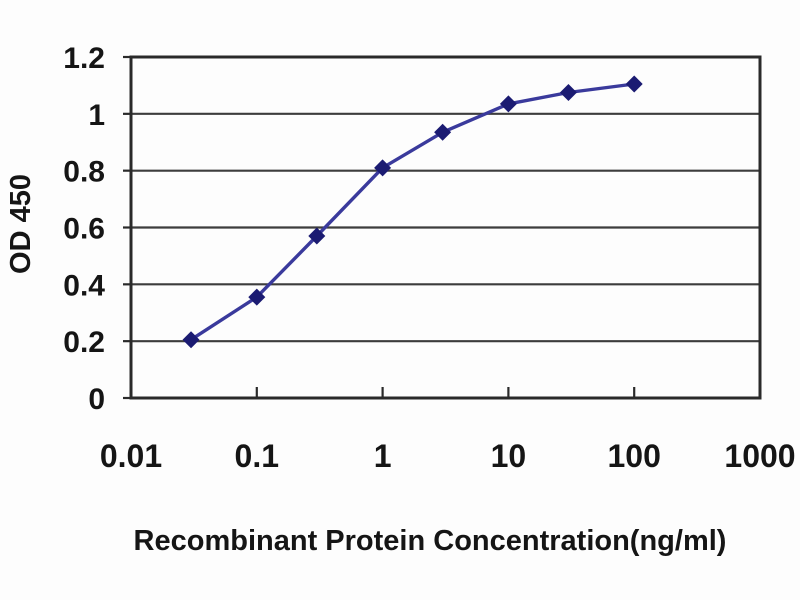 This screenshot has height=600, width=800. Describe the element at coordinates (84, 172) in the screenshot. I see `y-tick-label: 0.8` at that location.